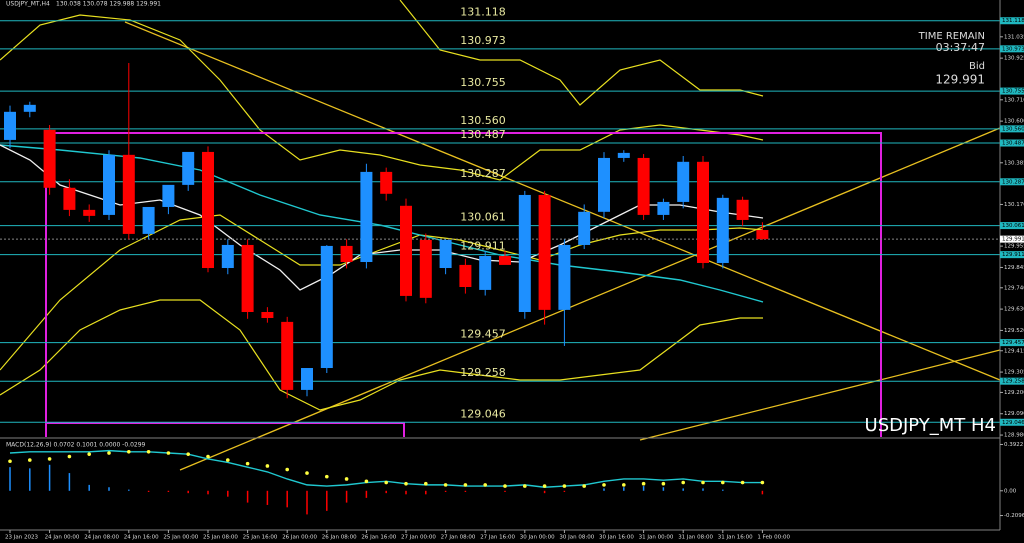  I want to click on bid-value: 129.991, so click(960, 80).